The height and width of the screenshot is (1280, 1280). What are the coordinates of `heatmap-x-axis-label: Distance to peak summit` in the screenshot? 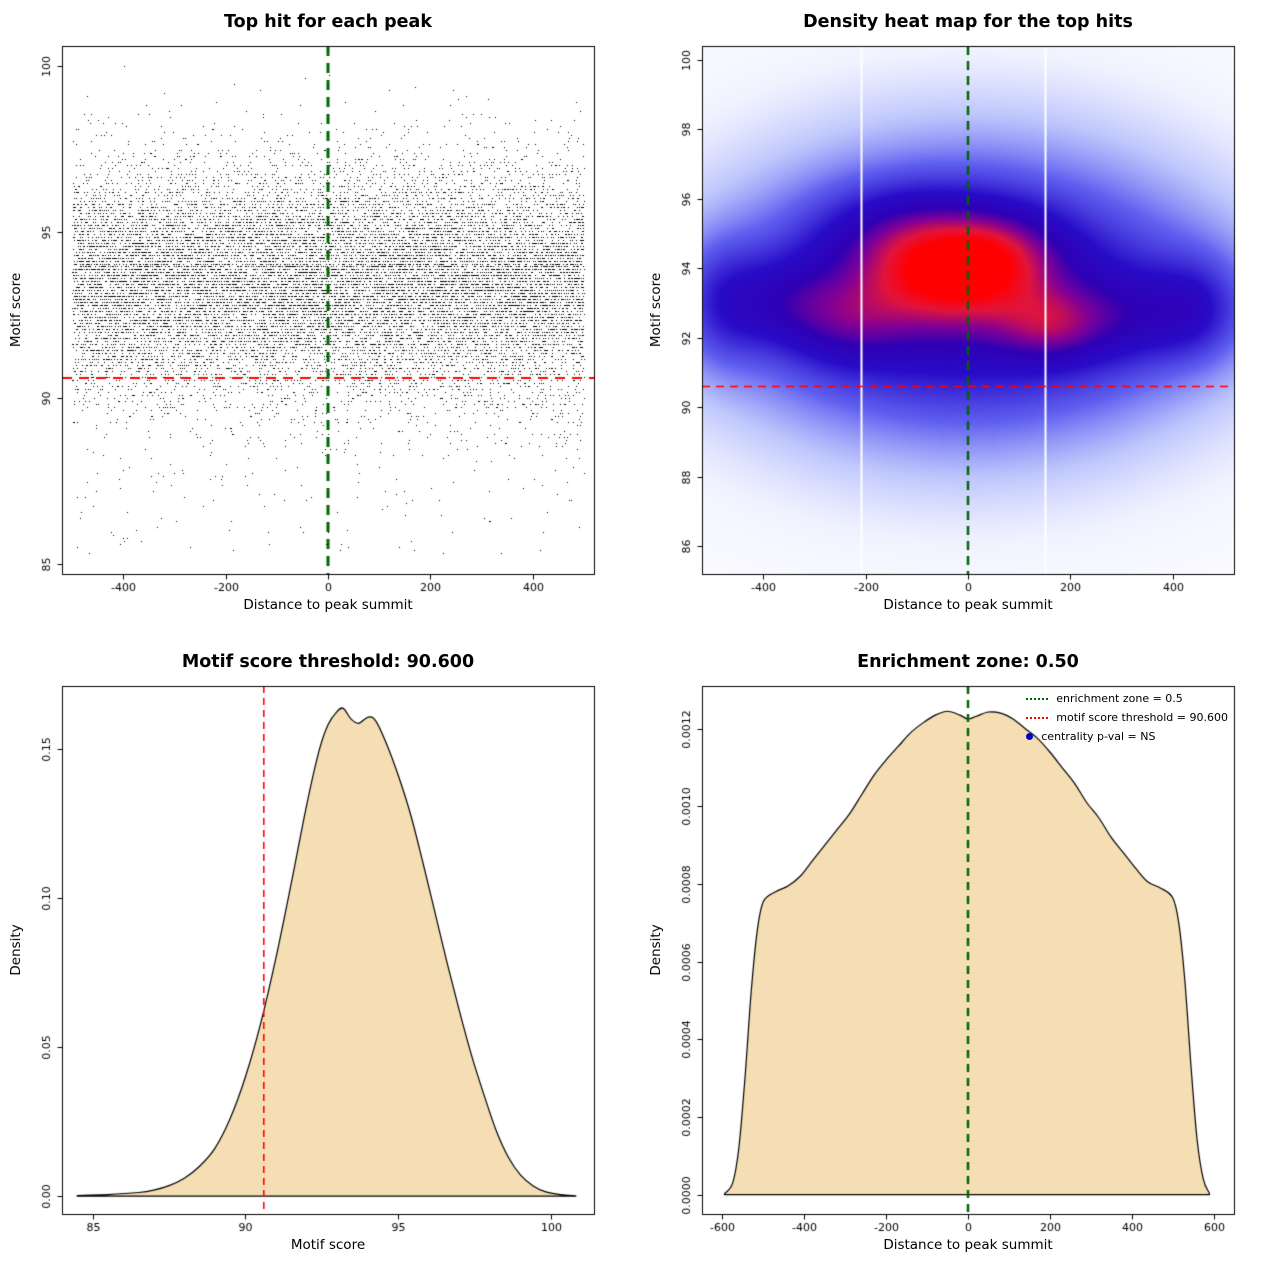 It's located at (968, 605).